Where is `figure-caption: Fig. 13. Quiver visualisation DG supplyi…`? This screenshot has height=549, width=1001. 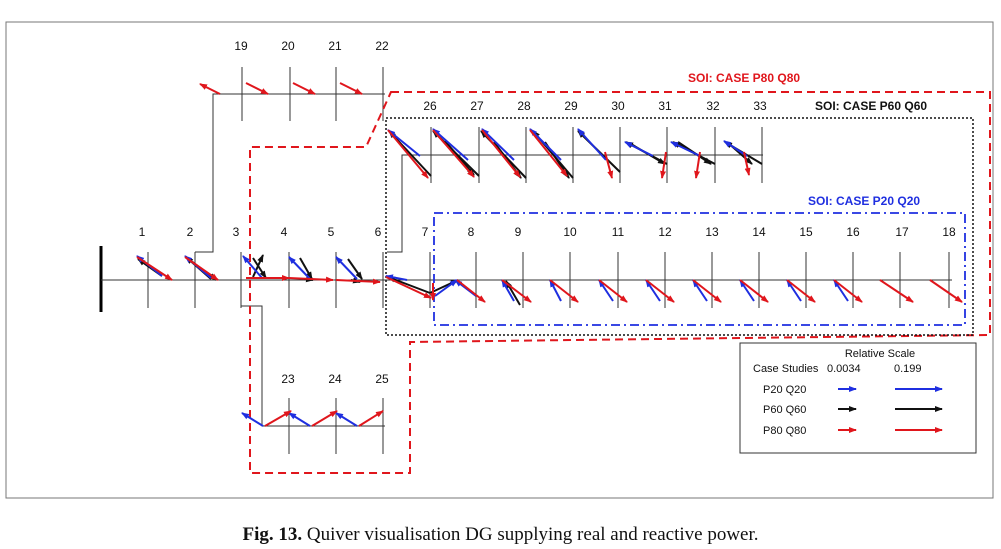
figure-caption: Fig. 13. Quiver visualisation DG supplyi… is located at coordinates (500, 535).